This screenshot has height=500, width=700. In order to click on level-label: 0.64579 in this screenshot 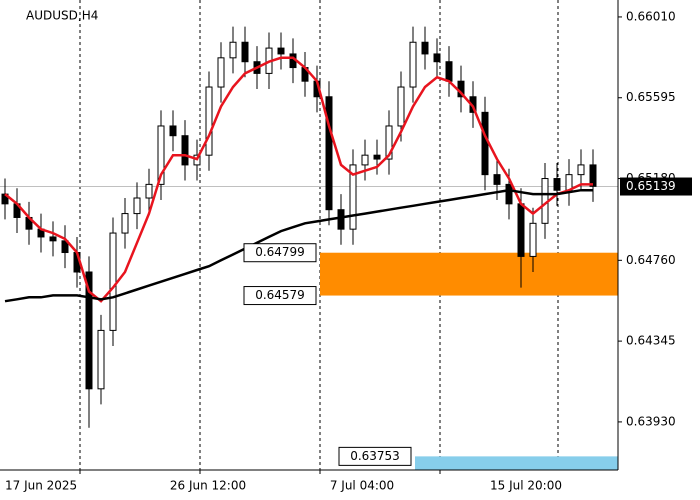, I will do `click(280, 295)`.